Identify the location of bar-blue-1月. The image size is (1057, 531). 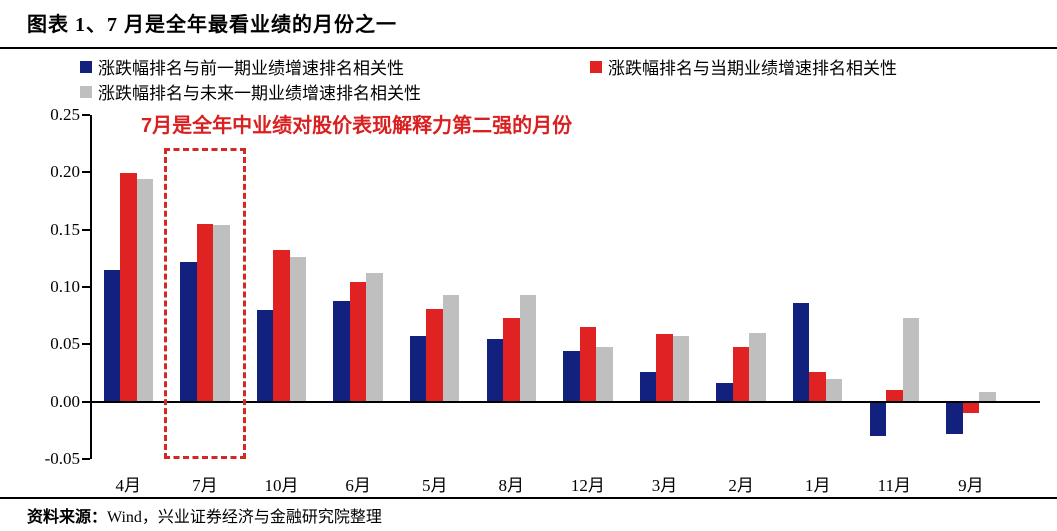
(801, 352).